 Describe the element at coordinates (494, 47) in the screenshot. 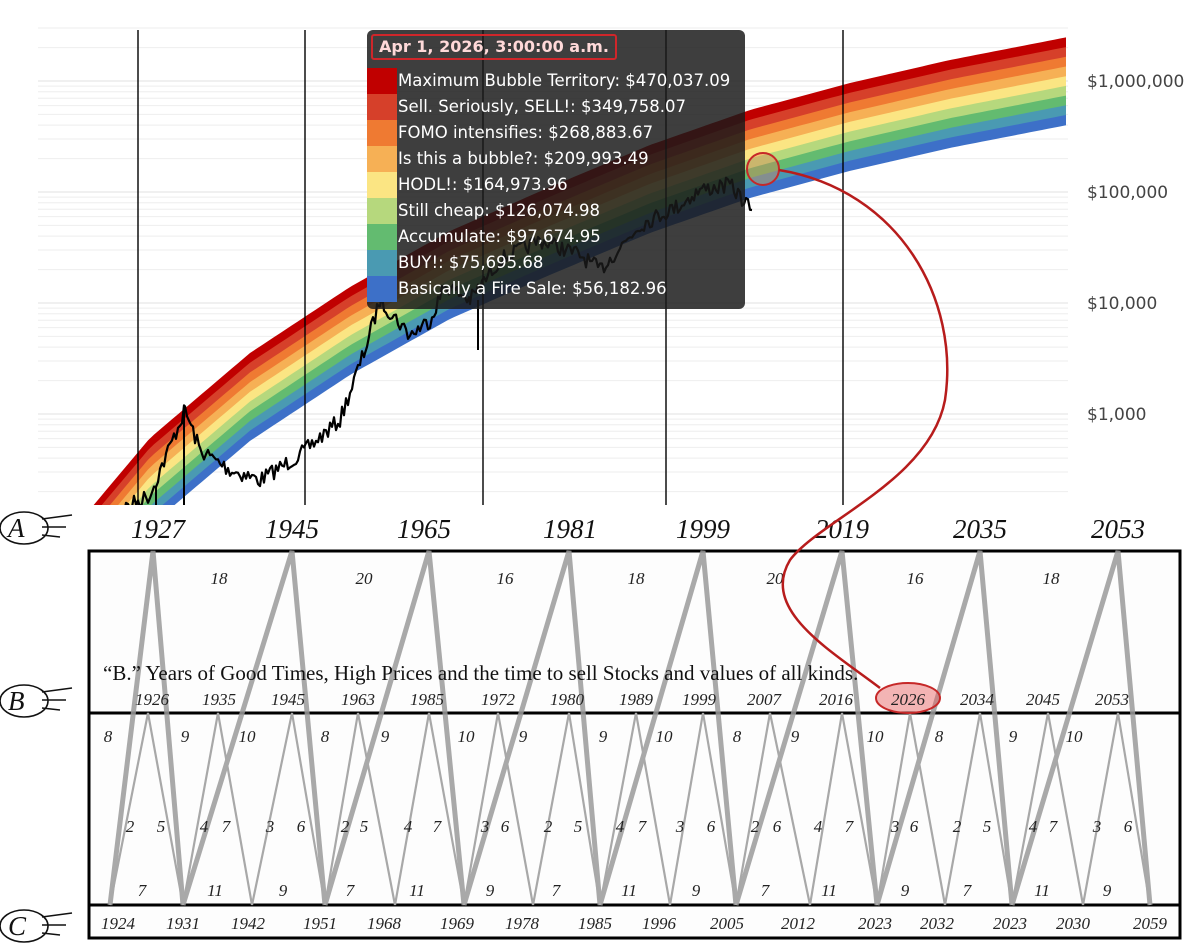

I see `tooltip-date: Apr 1, 2026, 3:00:00 a.m.` at that location.